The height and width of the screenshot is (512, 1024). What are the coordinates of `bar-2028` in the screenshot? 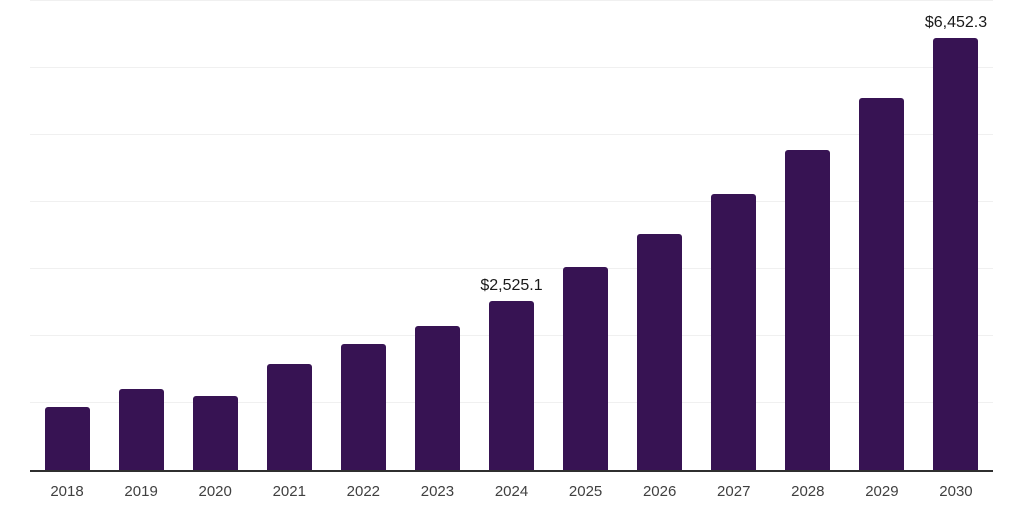 It's located at (808, 310).